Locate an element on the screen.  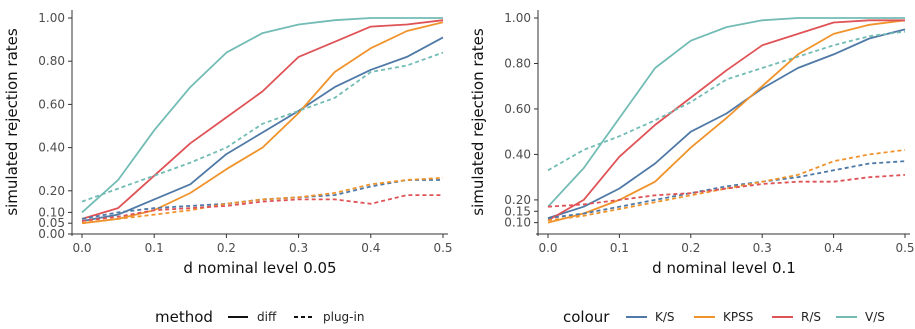
y-tick-label: 0.00 is located at coordinates (51, 234).